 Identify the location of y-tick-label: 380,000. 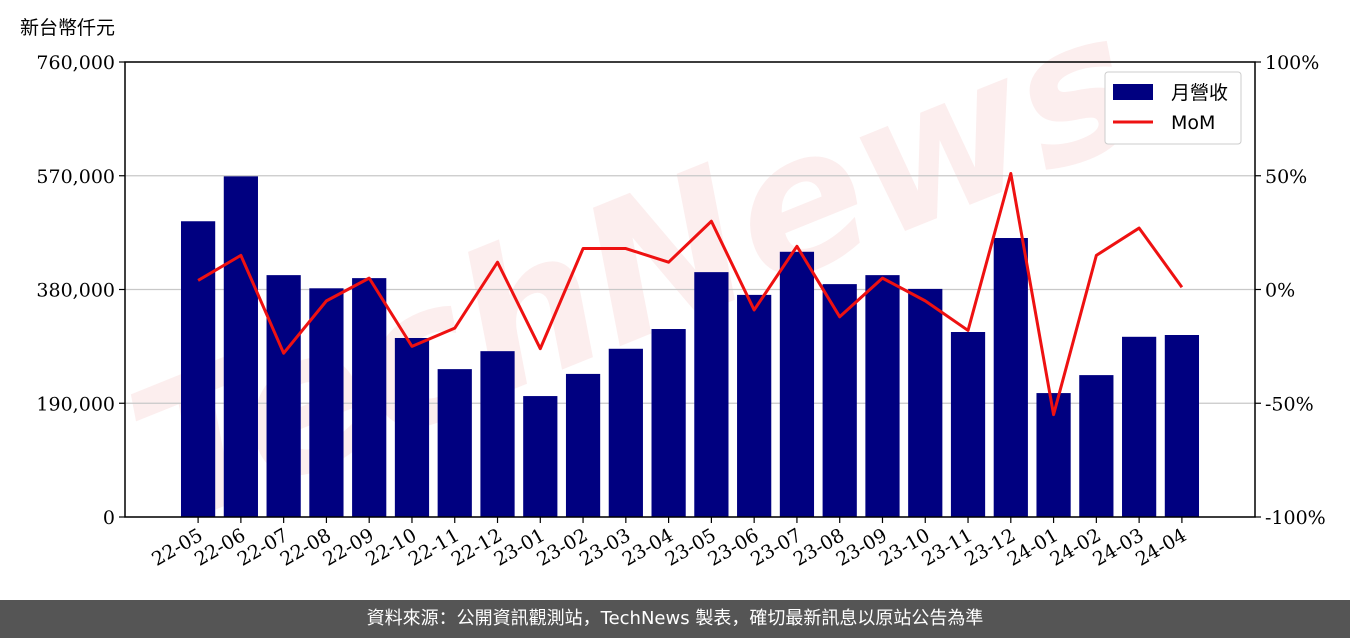
(75, 291).